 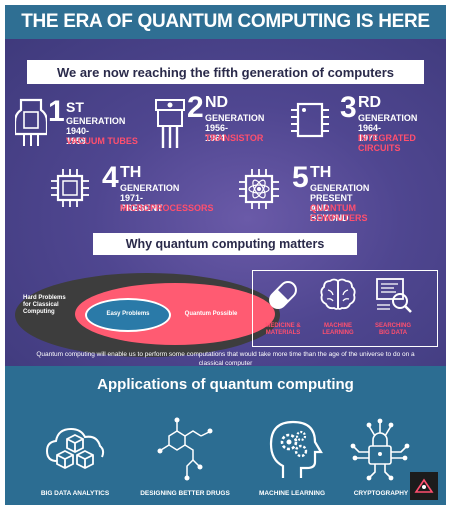 I want to click on generation-number: 4, so click(x=110, y=177).